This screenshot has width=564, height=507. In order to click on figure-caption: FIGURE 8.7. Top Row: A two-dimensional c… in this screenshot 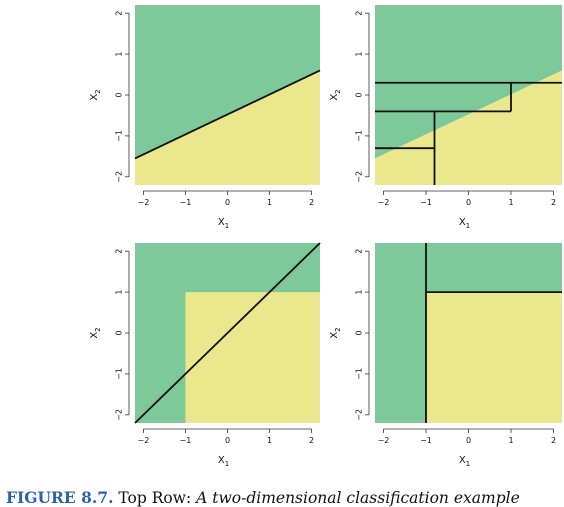, I will do `click(285, 497)`.